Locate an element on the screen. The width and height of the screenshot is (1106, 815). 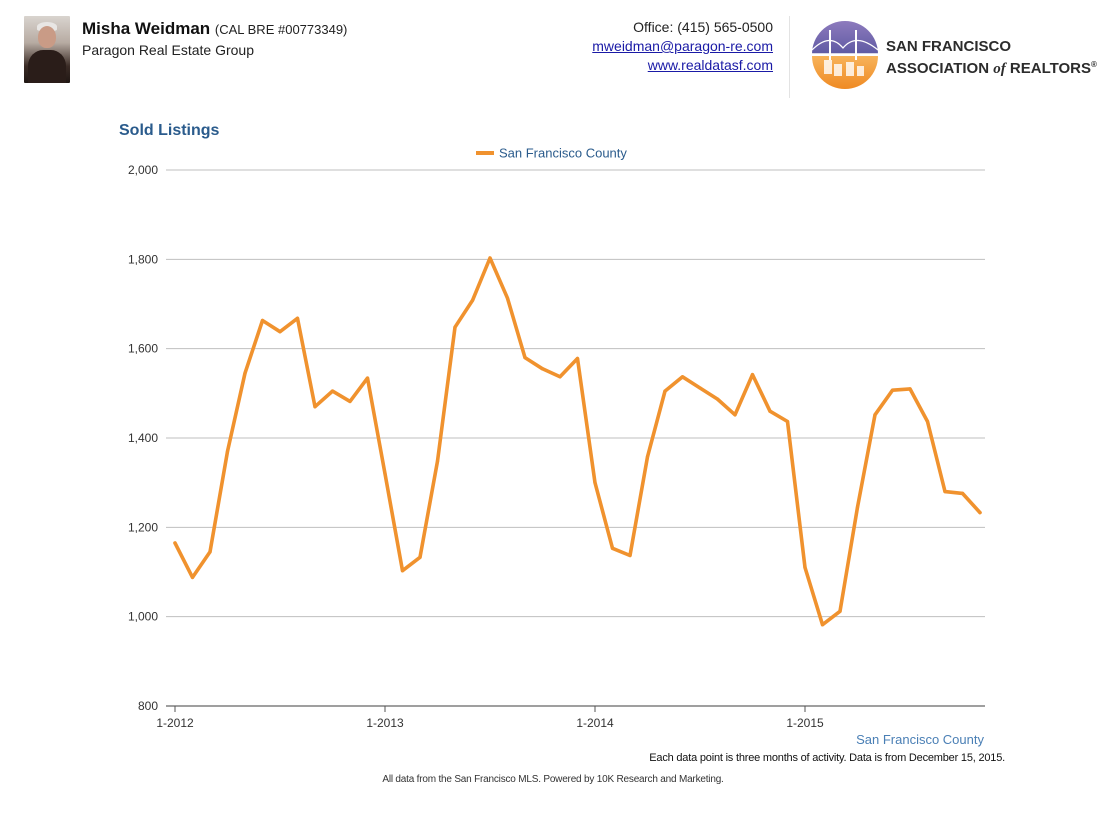
email-link: mweidman@paragon-re.com is located at coordinates (682, 46).